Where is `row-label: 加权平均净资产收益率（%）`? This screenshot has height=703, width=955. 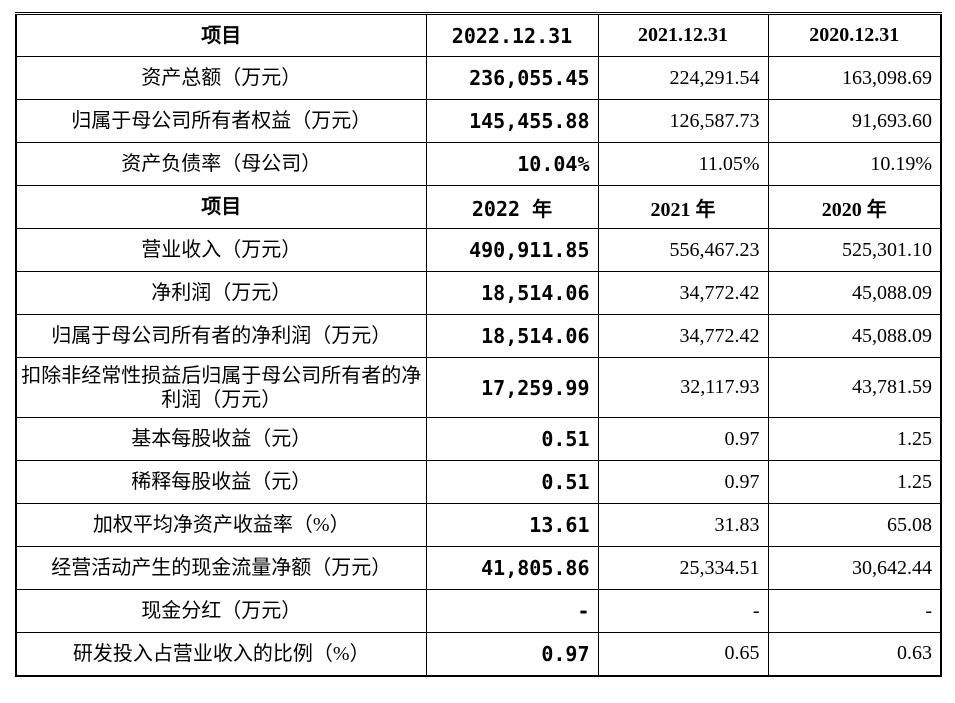 row-label: 加权平均净资产收益率（%） is located at coordinates (221, 525).